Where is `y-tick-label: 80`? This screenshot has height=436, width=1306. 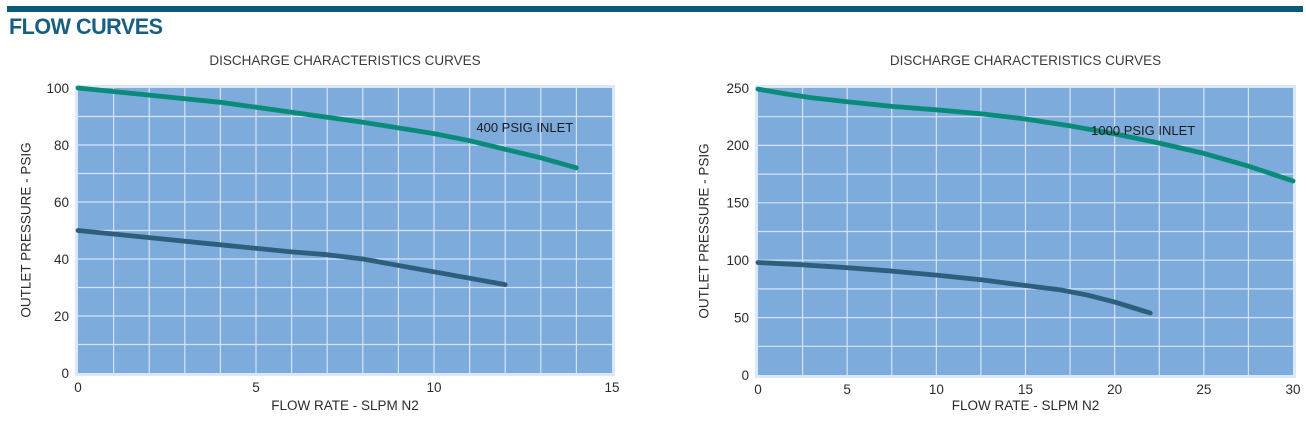
y-tick-label: 80 is located at coordinates (61, 145).